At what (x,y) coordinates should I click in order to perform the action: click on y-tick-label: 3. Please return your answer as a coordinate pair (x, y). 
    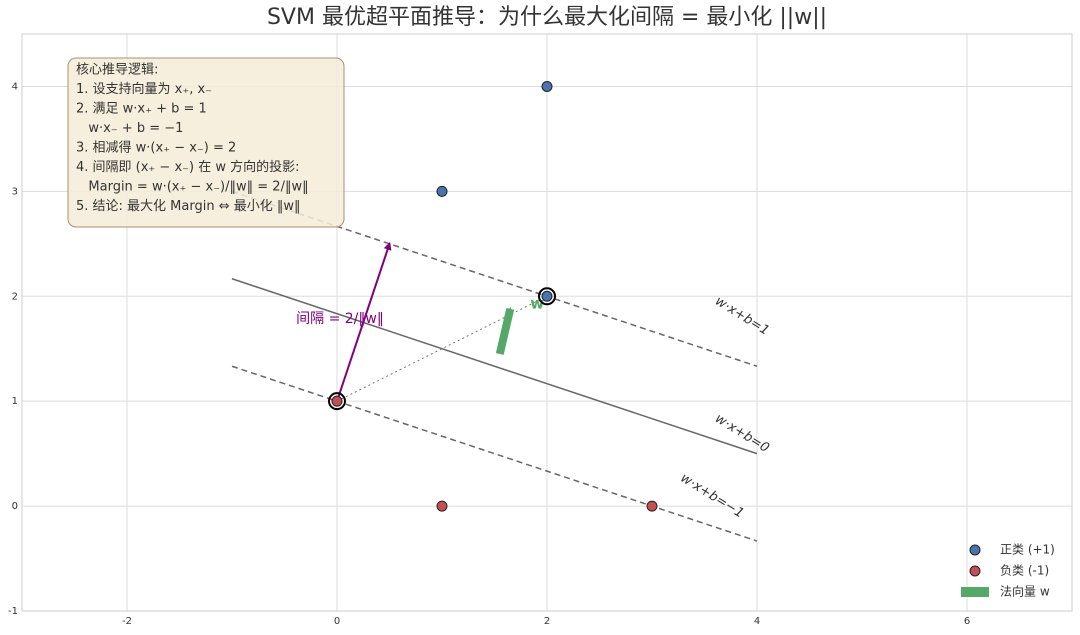
    Looking at the image, I should click on (15, 191).